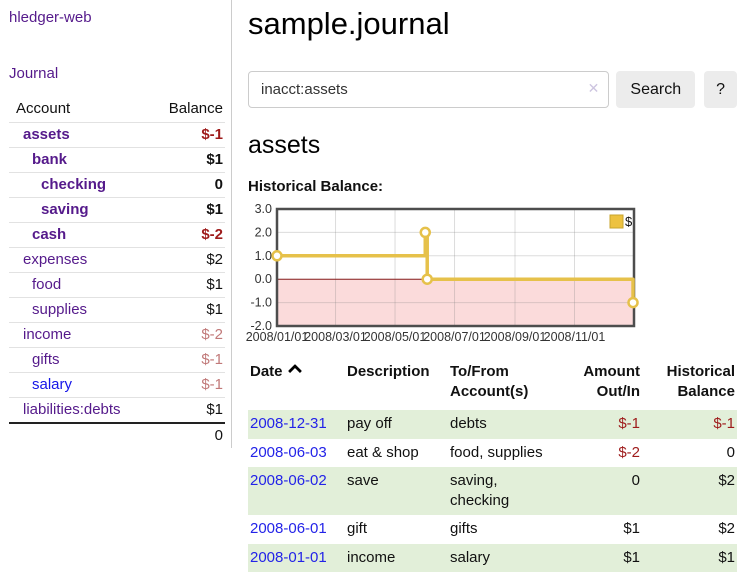 The width and height of the screenshot is (742, 582). What do you see at coordinates (60, 309) in the screenshot?
I see `sidebar-account-link: supplies` at bounding box center [60, 309].